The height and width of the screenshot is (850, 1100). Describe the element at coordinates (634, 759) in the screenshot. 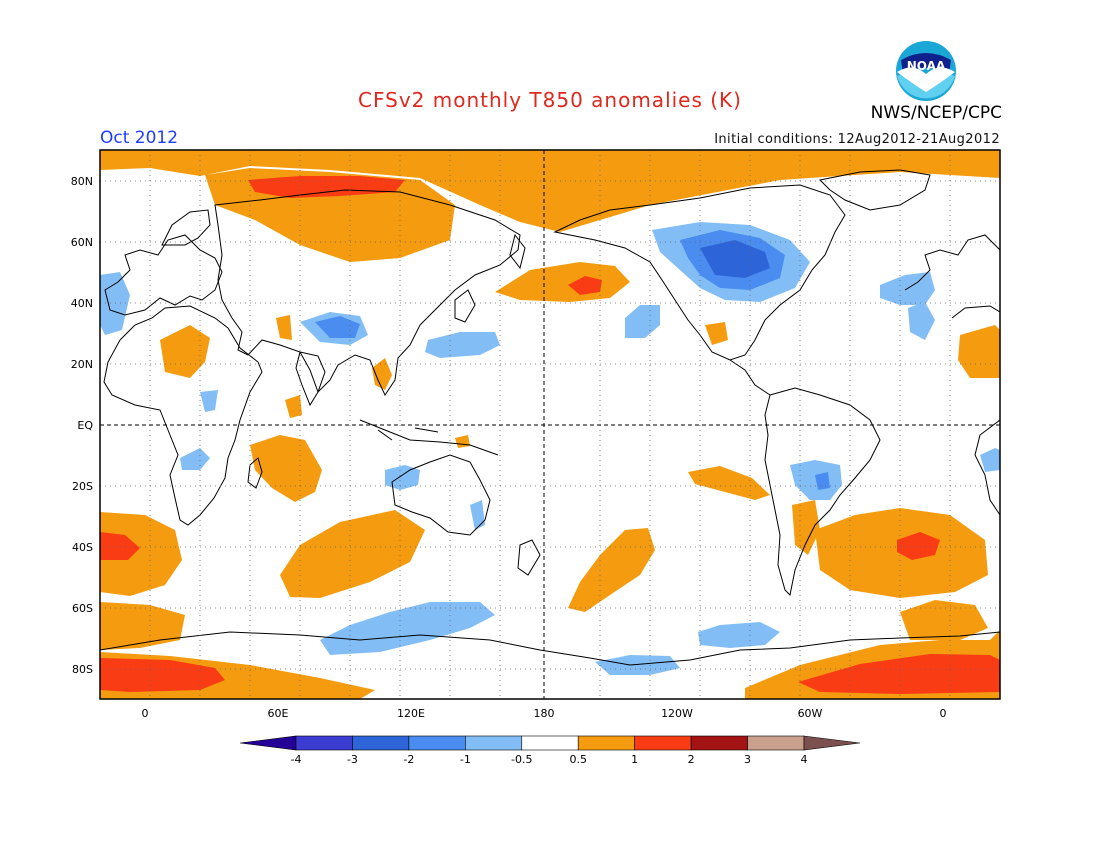

I see `legend-label: 1` at that location.